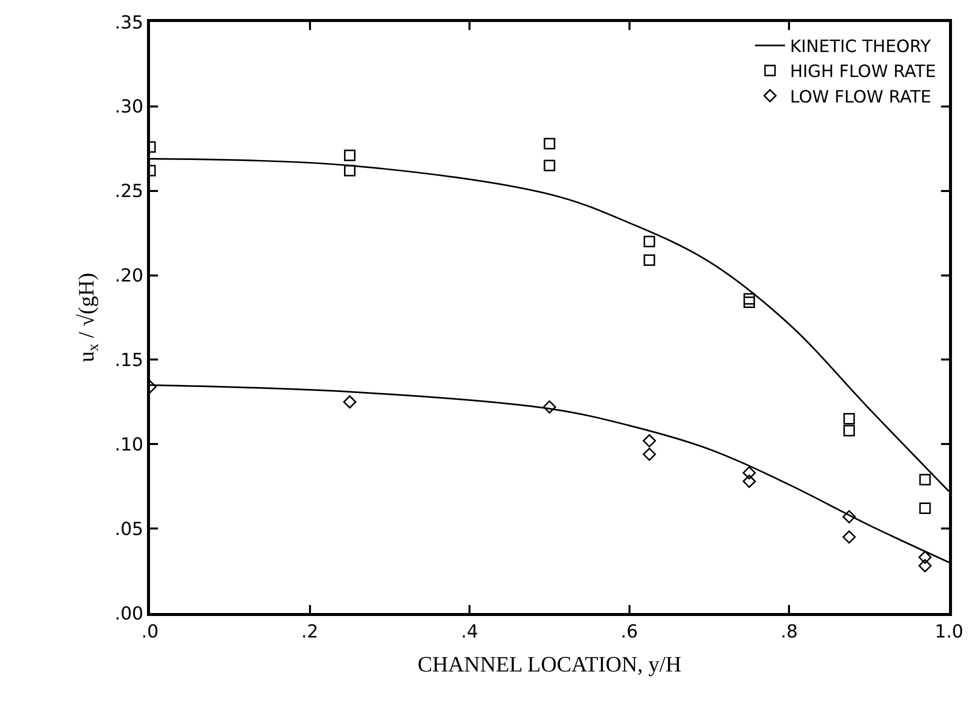 This screenshot has height=703, width=975. Describe the element at coordinates (629, 632) in the screenshot. I see `x-tick-label: .6` at that location.